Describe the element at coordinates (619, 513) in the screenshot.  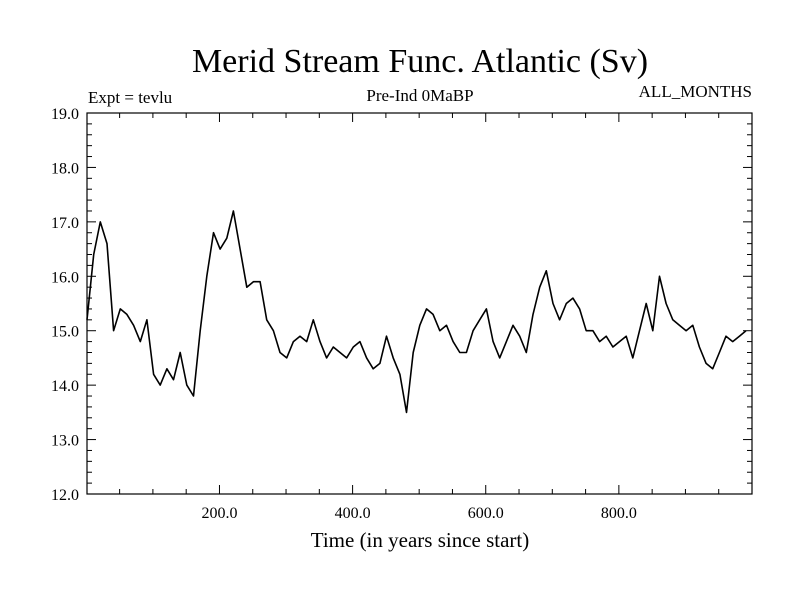
I see `x-tick-label: 800.0` at that location.